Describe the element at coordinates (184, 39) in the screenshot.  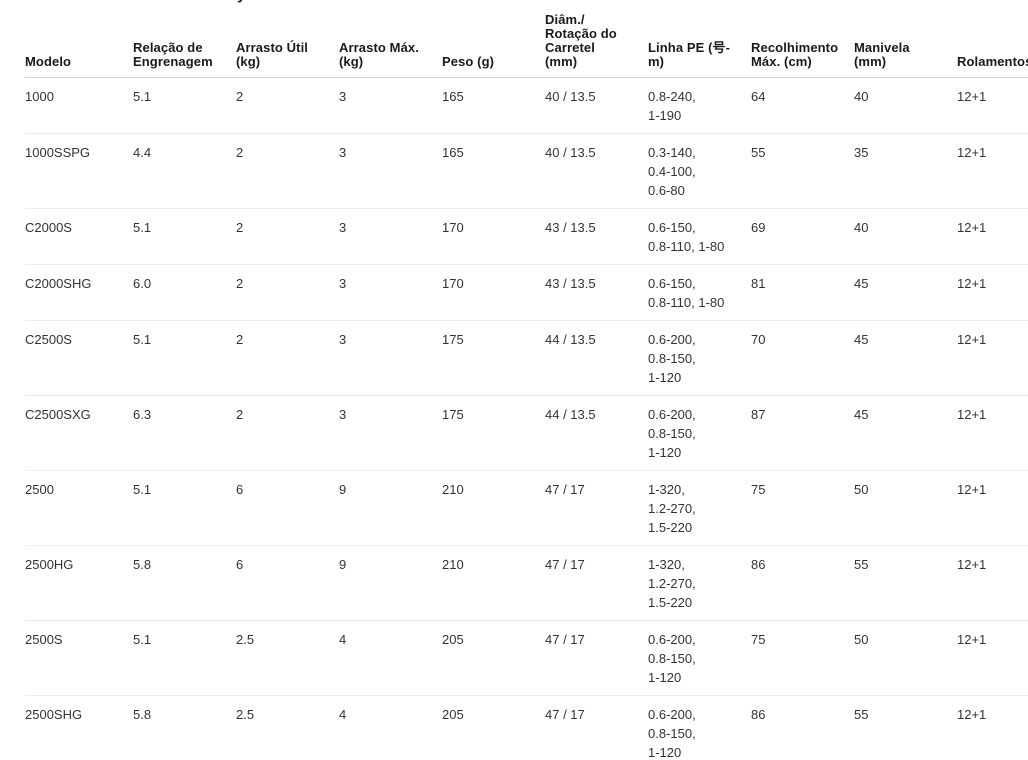
I see `column-header-relacao-de-engrenagem: Relação de Engrenagem` at that location.